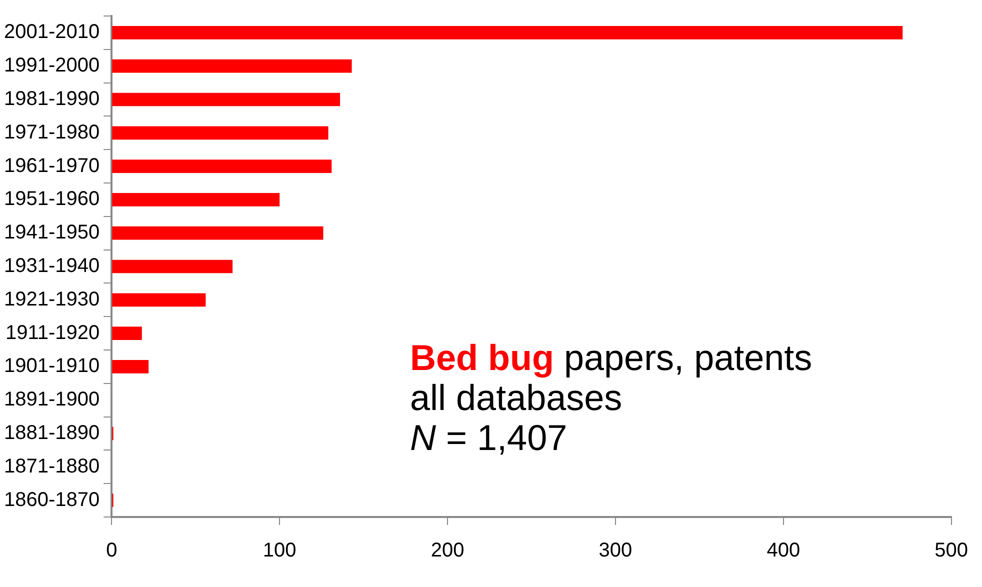 The image size is (982, 587). Describe the element at coordinates (52, 466) in the screenshot. I see `y-tick-label: 1871-1880` at that location.